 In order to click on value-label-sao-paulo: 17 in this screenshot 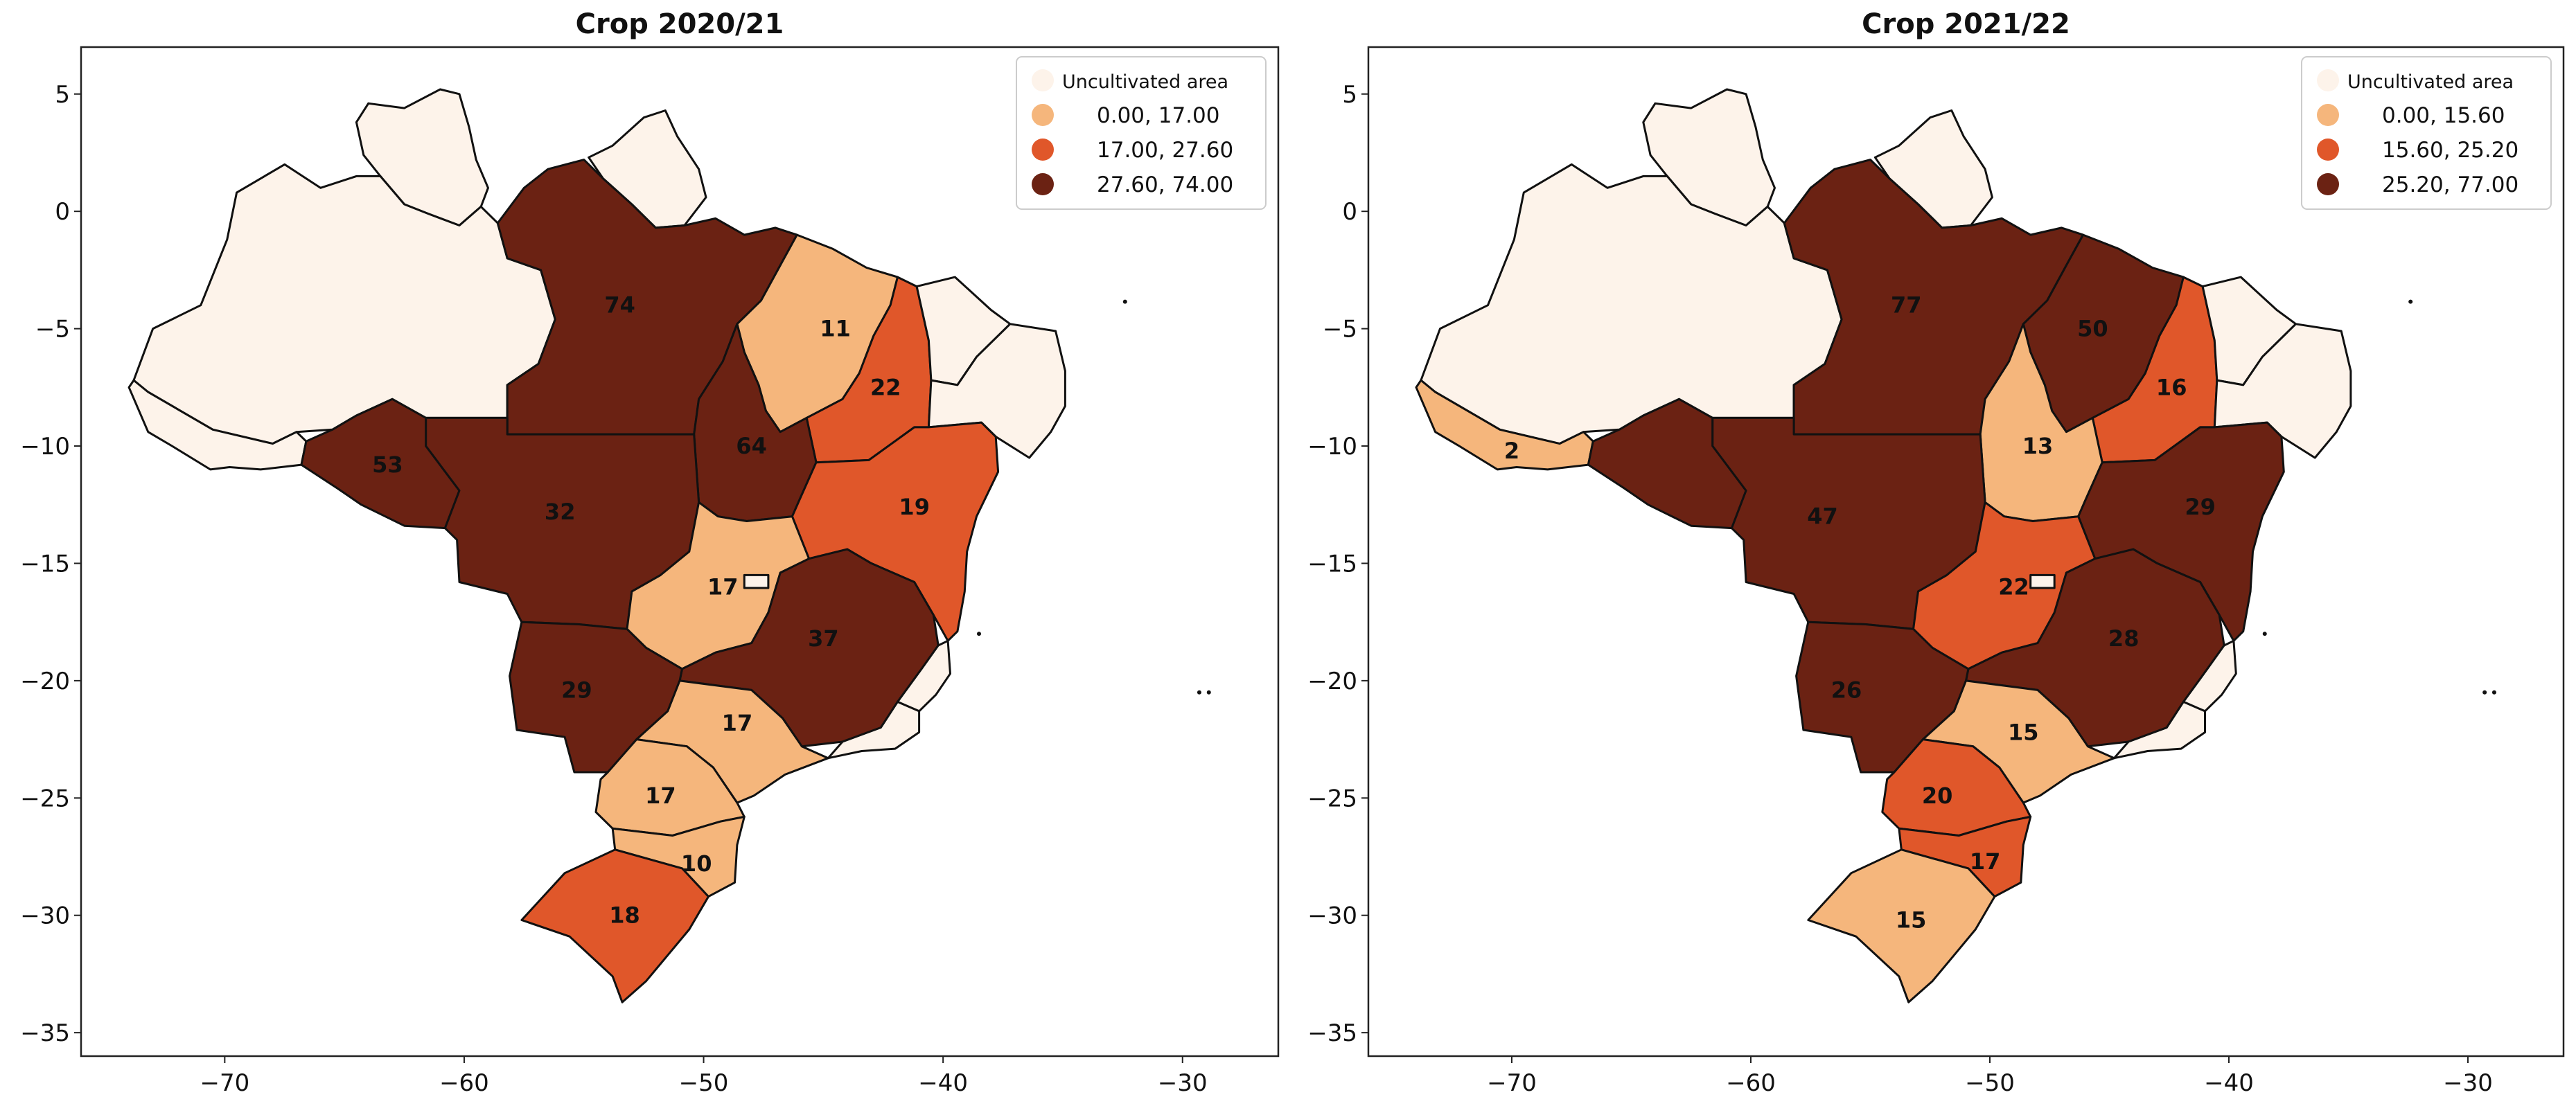, I will do `click(737, 723)`.